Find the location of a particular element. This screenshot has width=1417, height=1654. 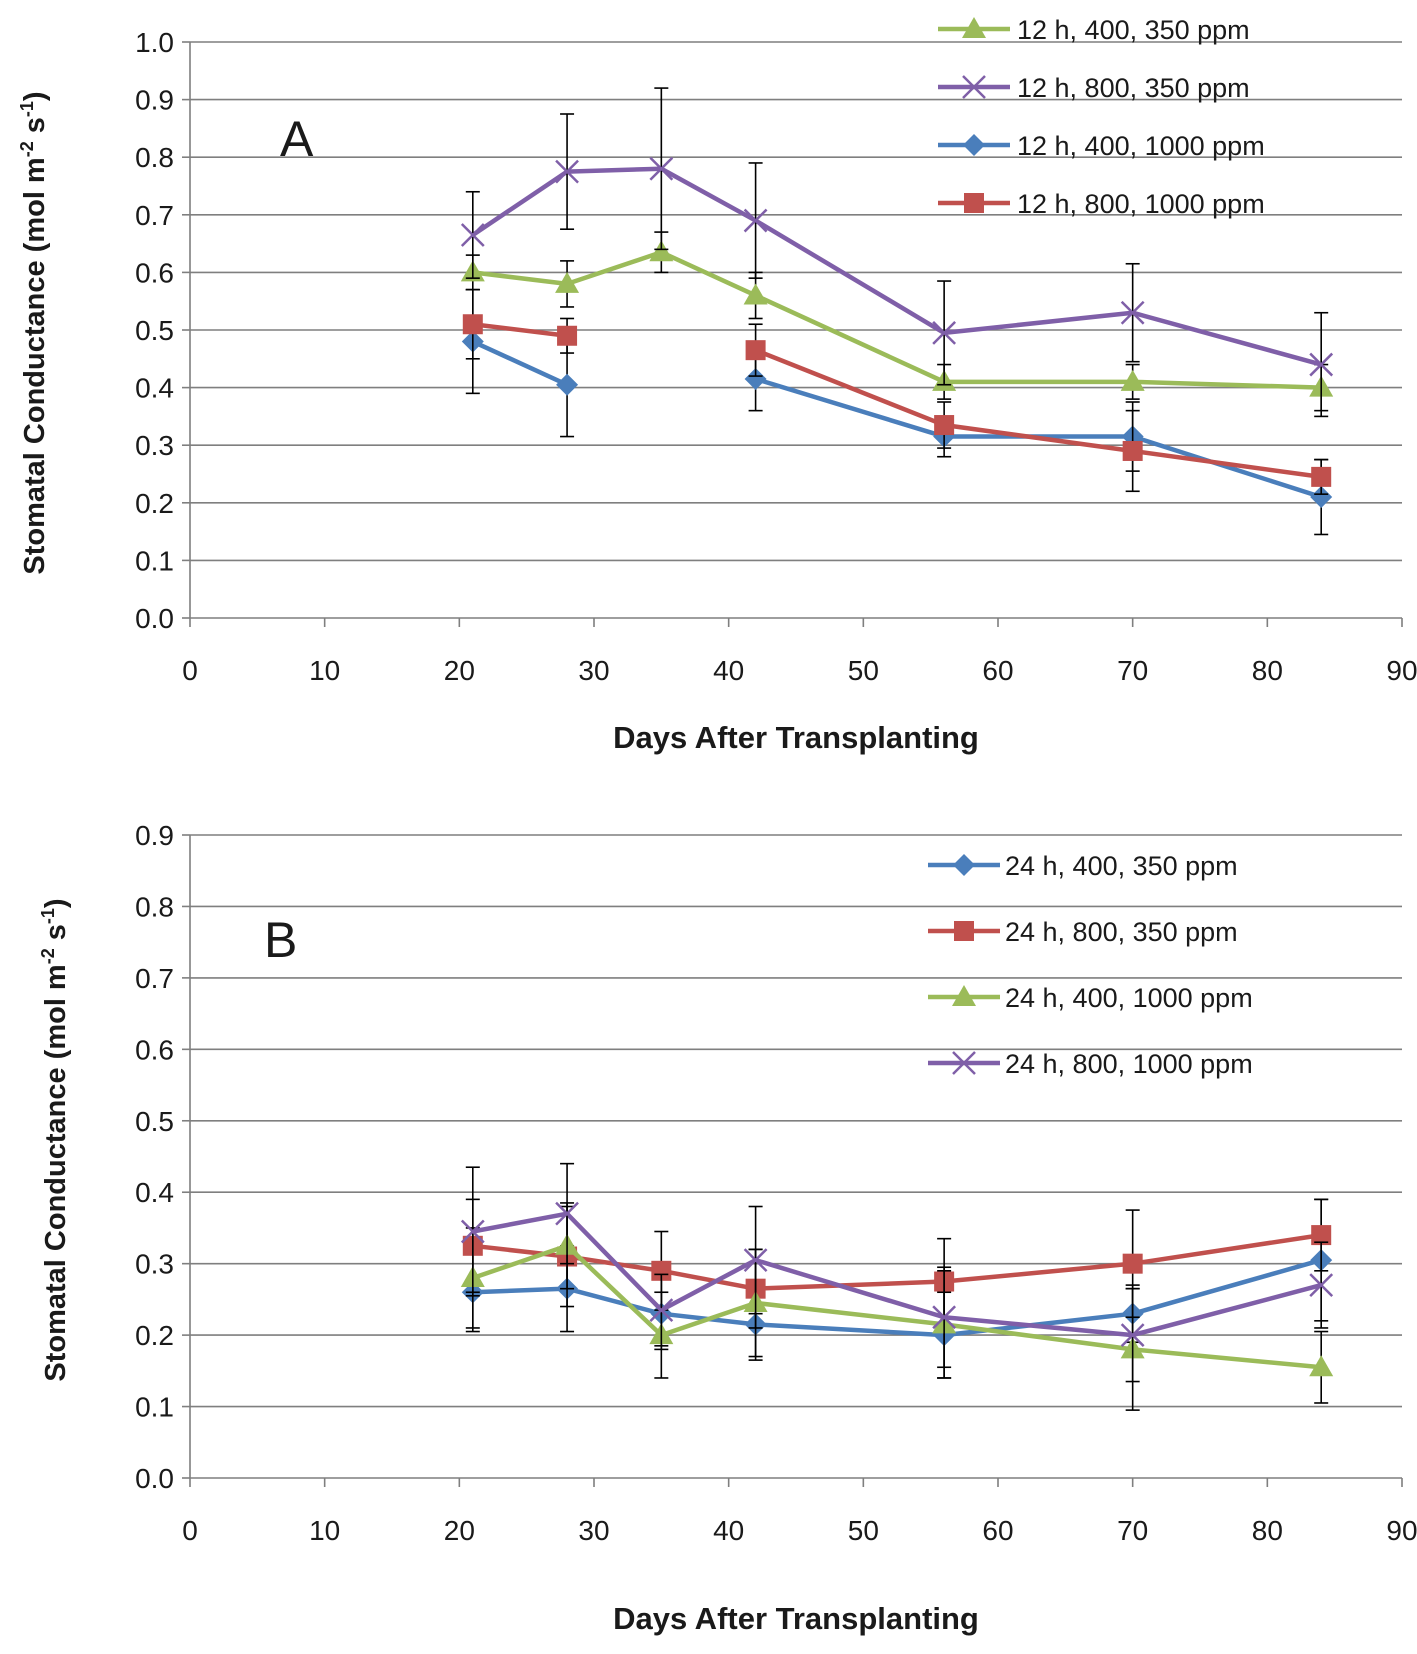

legend-item-1: 24 h, 400, 350 ppm is located at coordinates (1083, 866).